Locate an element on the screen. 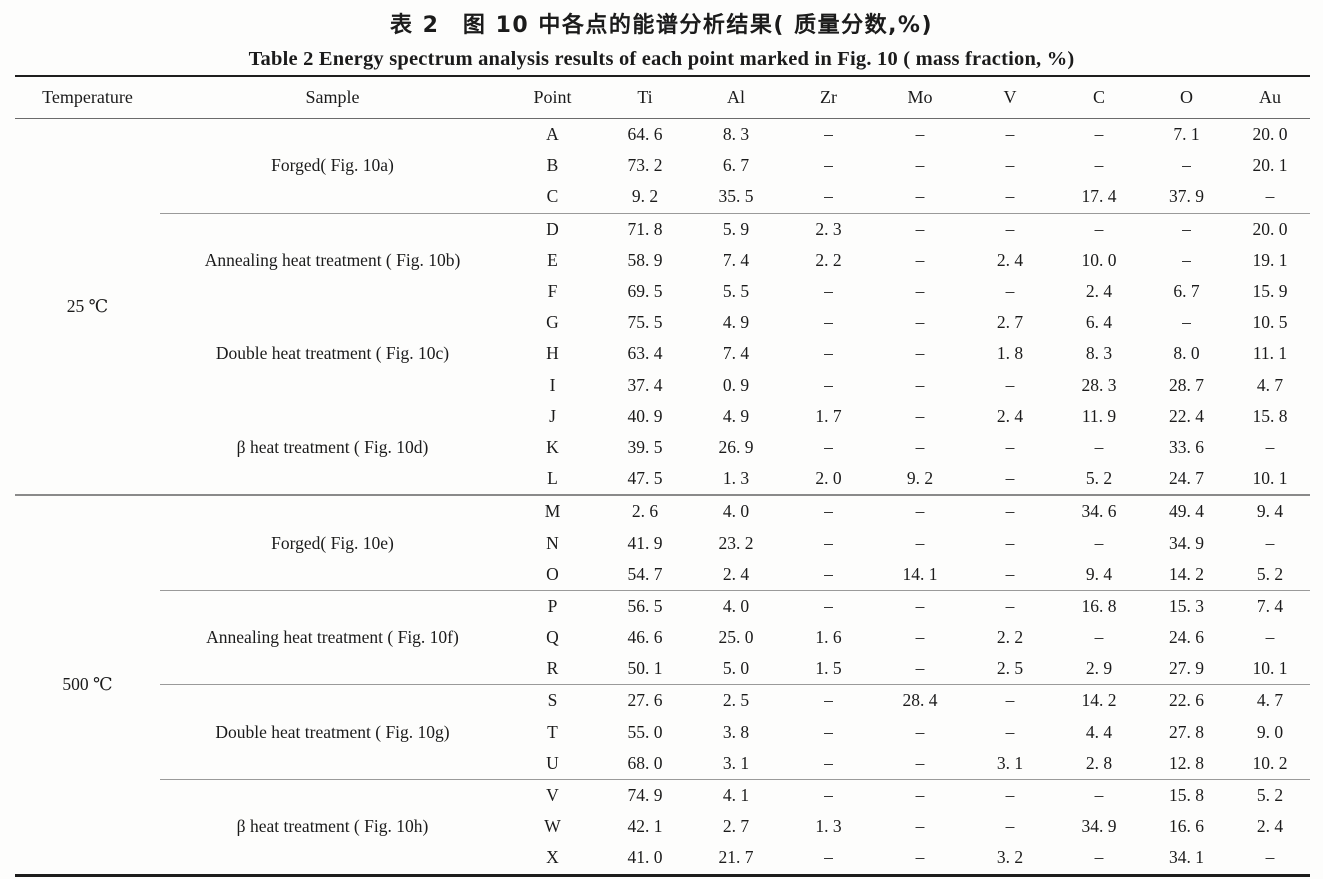 This screenshot has width=1323, height=879. cell-value: 2. 2 is located at coordinates (1010, 637).